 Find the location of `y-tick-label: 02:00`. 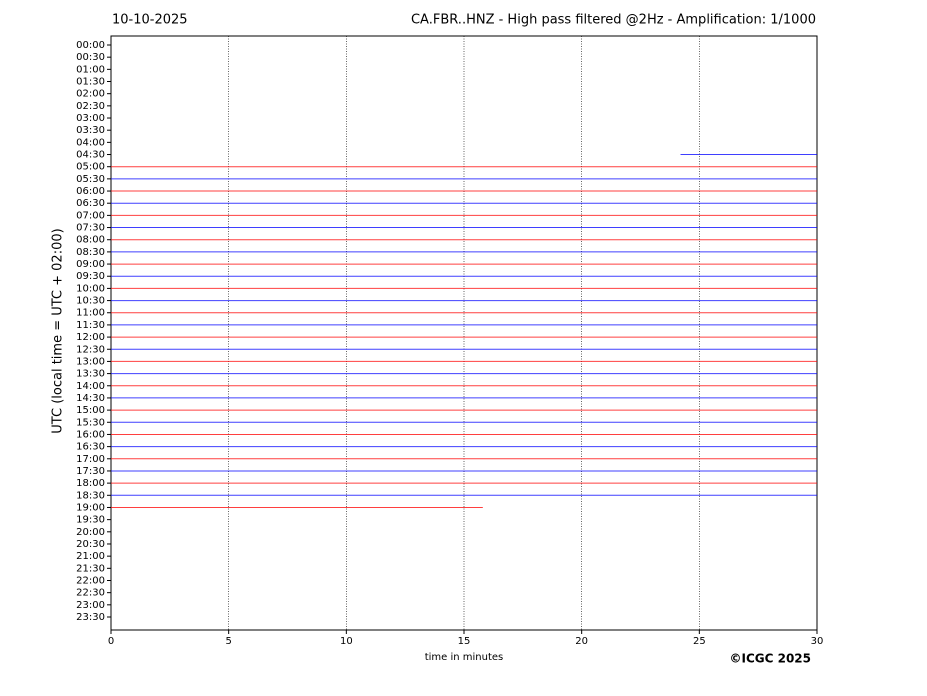

y-tick-label: 02:00 is located at coordinates (90, 94).